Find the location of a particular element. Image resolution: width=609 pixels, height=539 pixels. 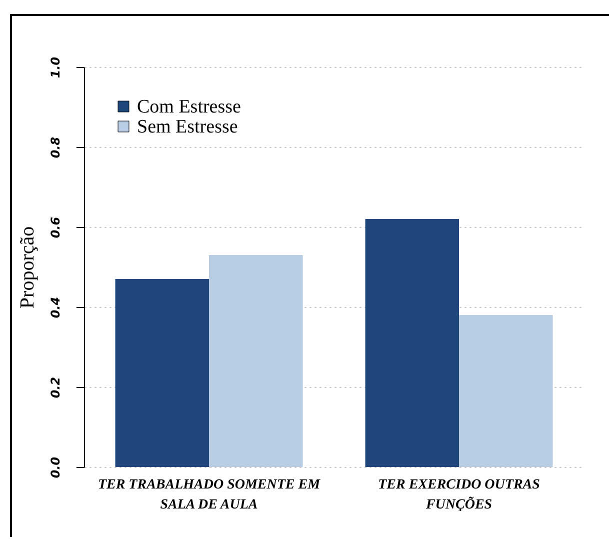

y-tick-label: 0.8 is located at coordinates (55, 147).